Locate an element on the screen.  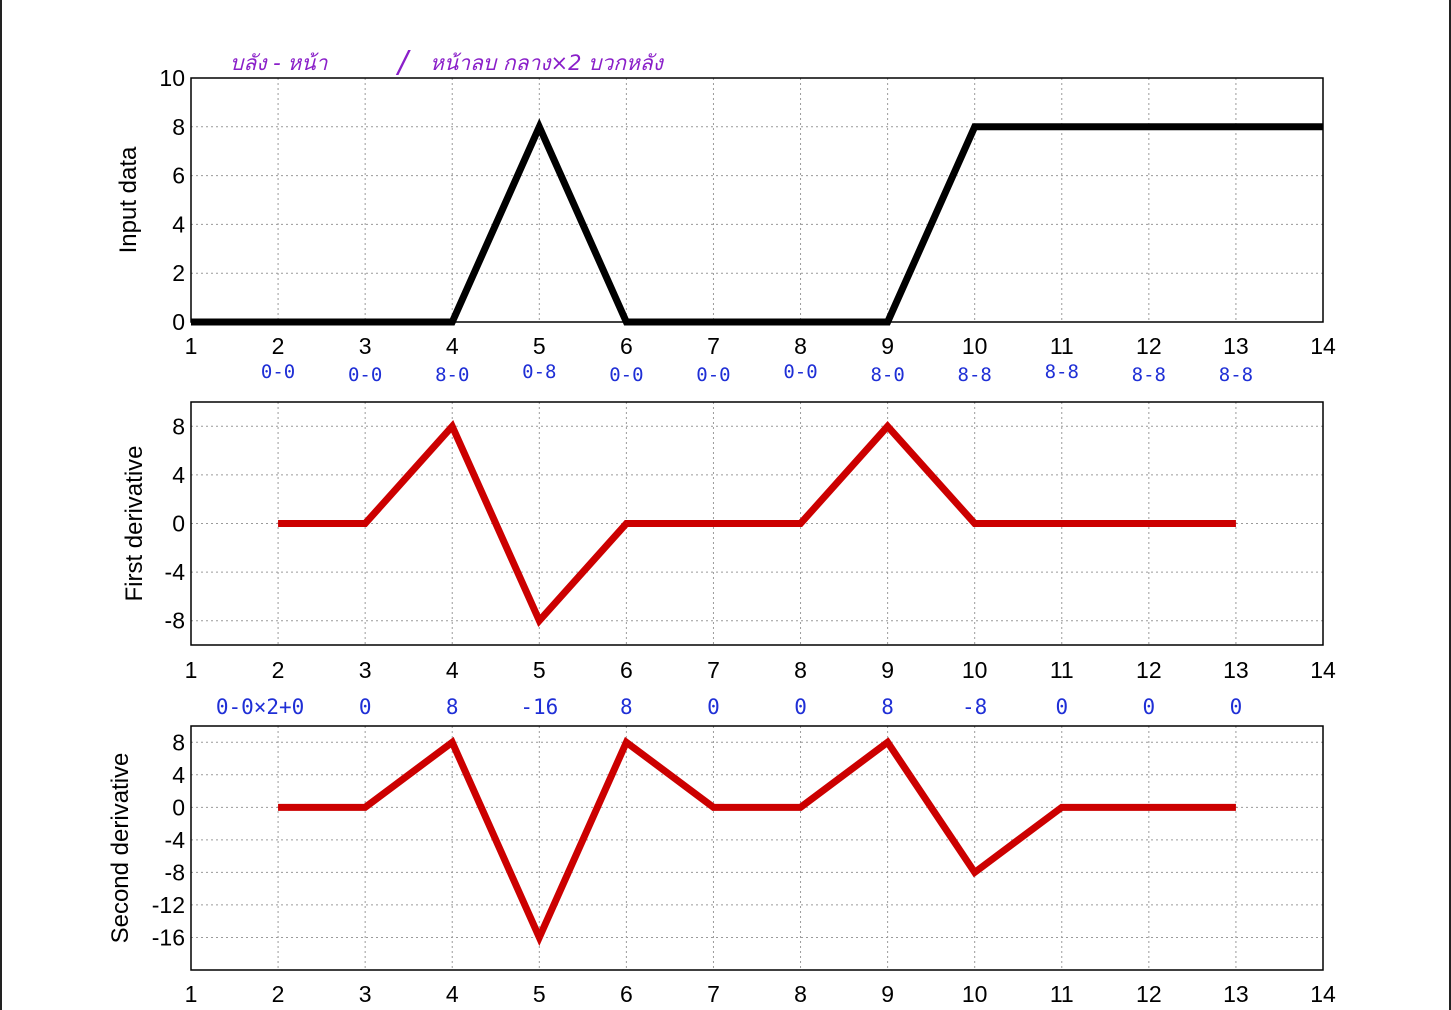
y-tick-label: 10 is located at coordinates (172, 78).